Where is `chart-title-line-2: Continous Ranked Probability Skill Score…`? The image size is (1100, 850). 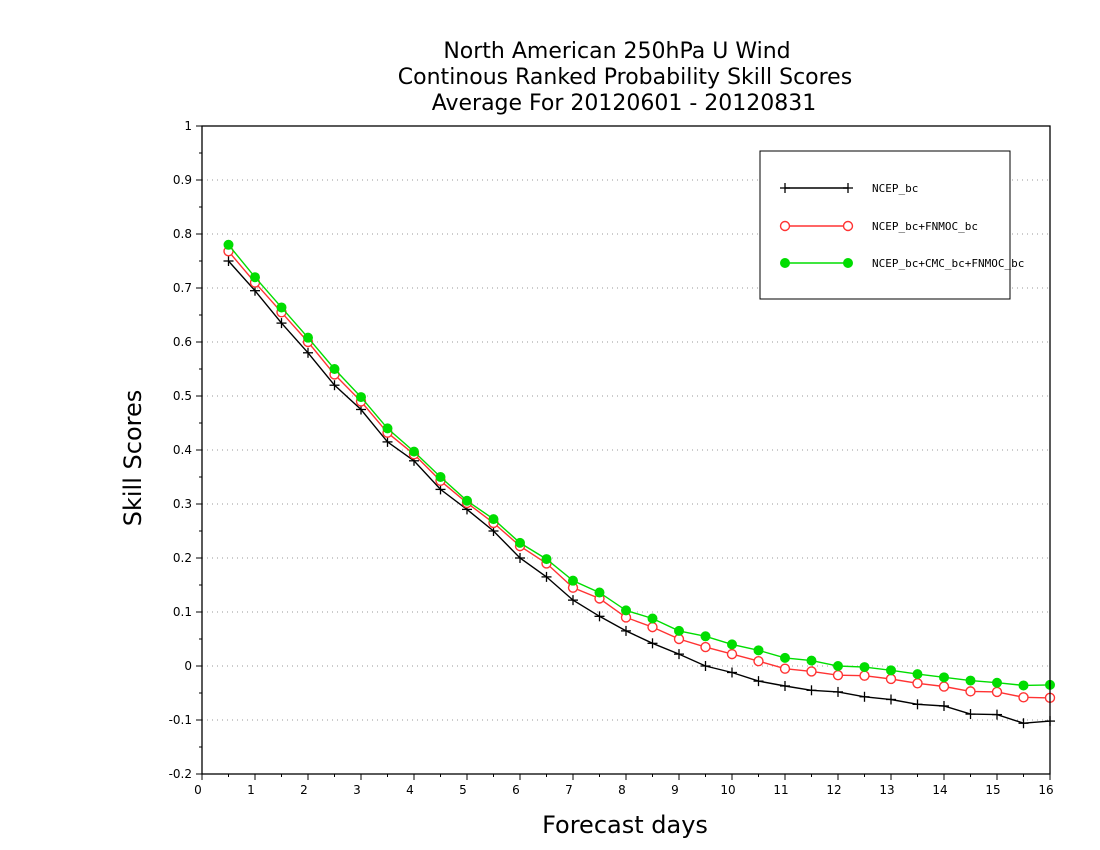 chart-title-line-2: Continous Ranked Probability Skill Score… is located at coordinates (625, 77).